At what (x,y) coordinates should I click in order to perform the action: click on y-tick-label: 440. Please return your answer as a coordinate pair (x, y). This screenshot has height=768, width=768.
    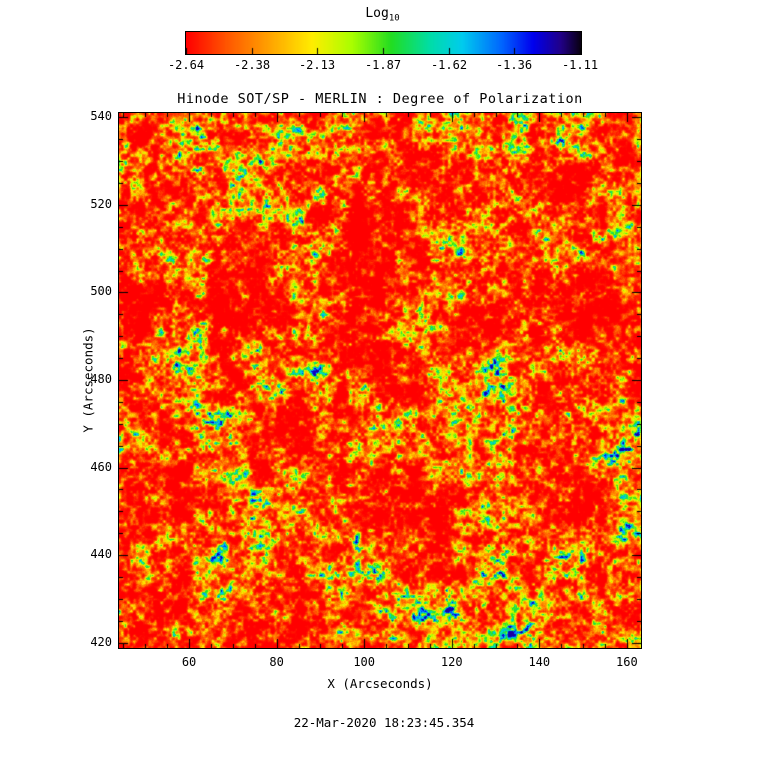
    Looking at the image, I should click on (101, 554).